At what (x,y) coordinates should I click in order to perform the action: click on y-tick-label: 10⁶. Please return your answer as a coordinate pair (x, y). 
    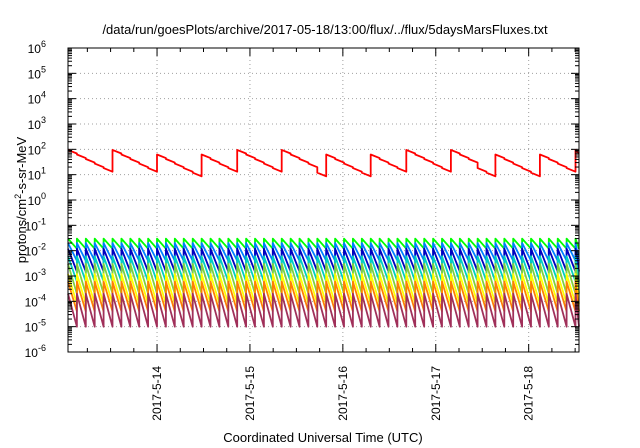
    Looking at the image, I should click on (37, 47).